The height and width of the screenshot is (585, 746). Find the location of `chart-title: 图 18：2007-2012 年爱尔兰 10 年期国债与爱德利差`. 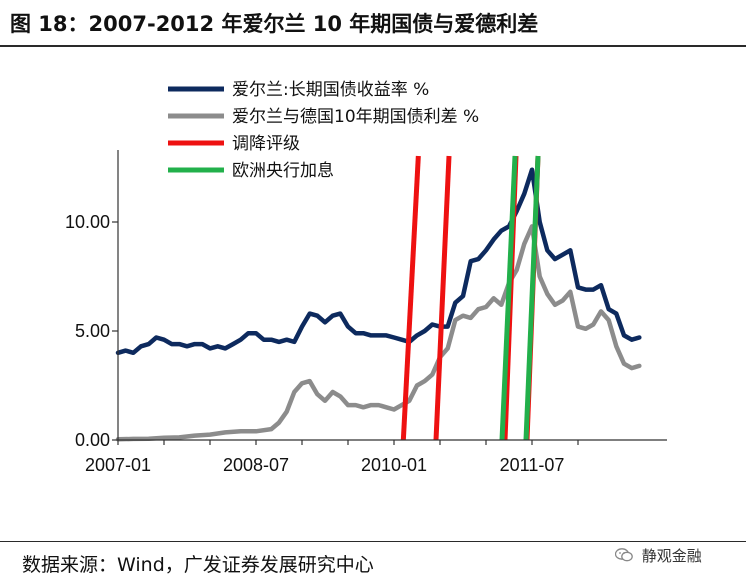

chart-title: 图 18：2007-2012 年爱尔兰 10 年期国债与爱德利差 is located at coordinates (274, 24).